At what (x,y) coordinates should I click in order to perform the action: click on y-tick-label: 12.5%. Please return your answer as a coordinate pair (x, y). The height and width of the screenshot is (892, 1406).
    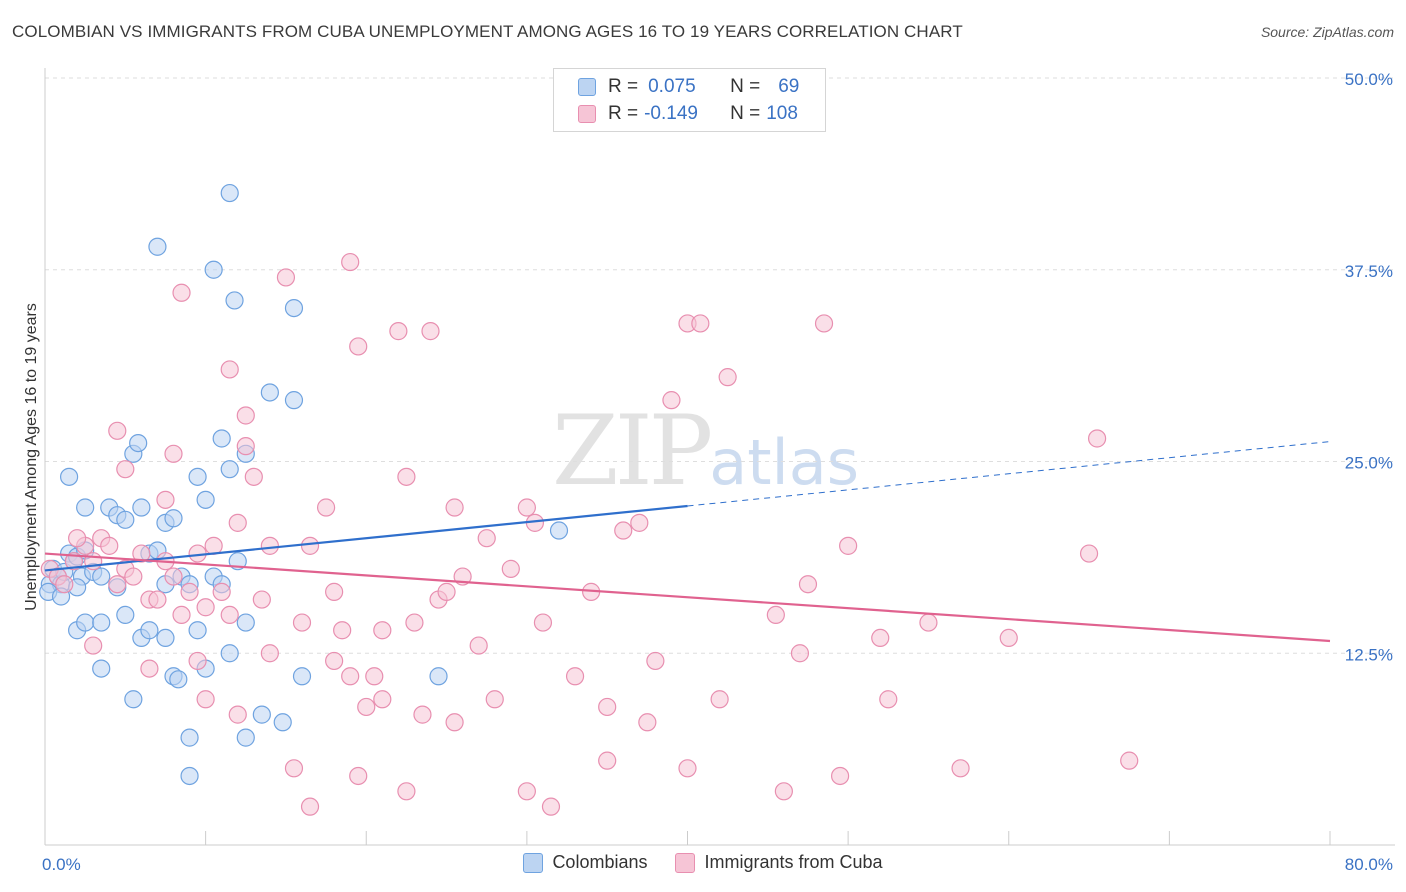
    Looking at the image, I should click on (1369, 654).